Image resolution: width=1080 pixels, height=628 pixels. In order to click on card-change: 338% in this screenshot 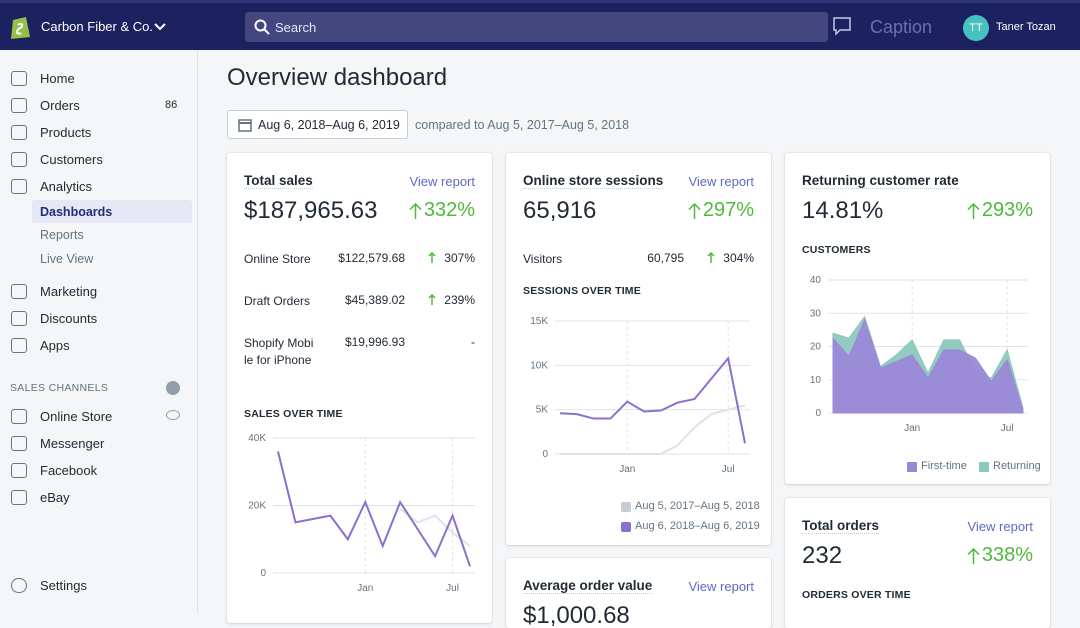, I will do `click(1007, 555)`.